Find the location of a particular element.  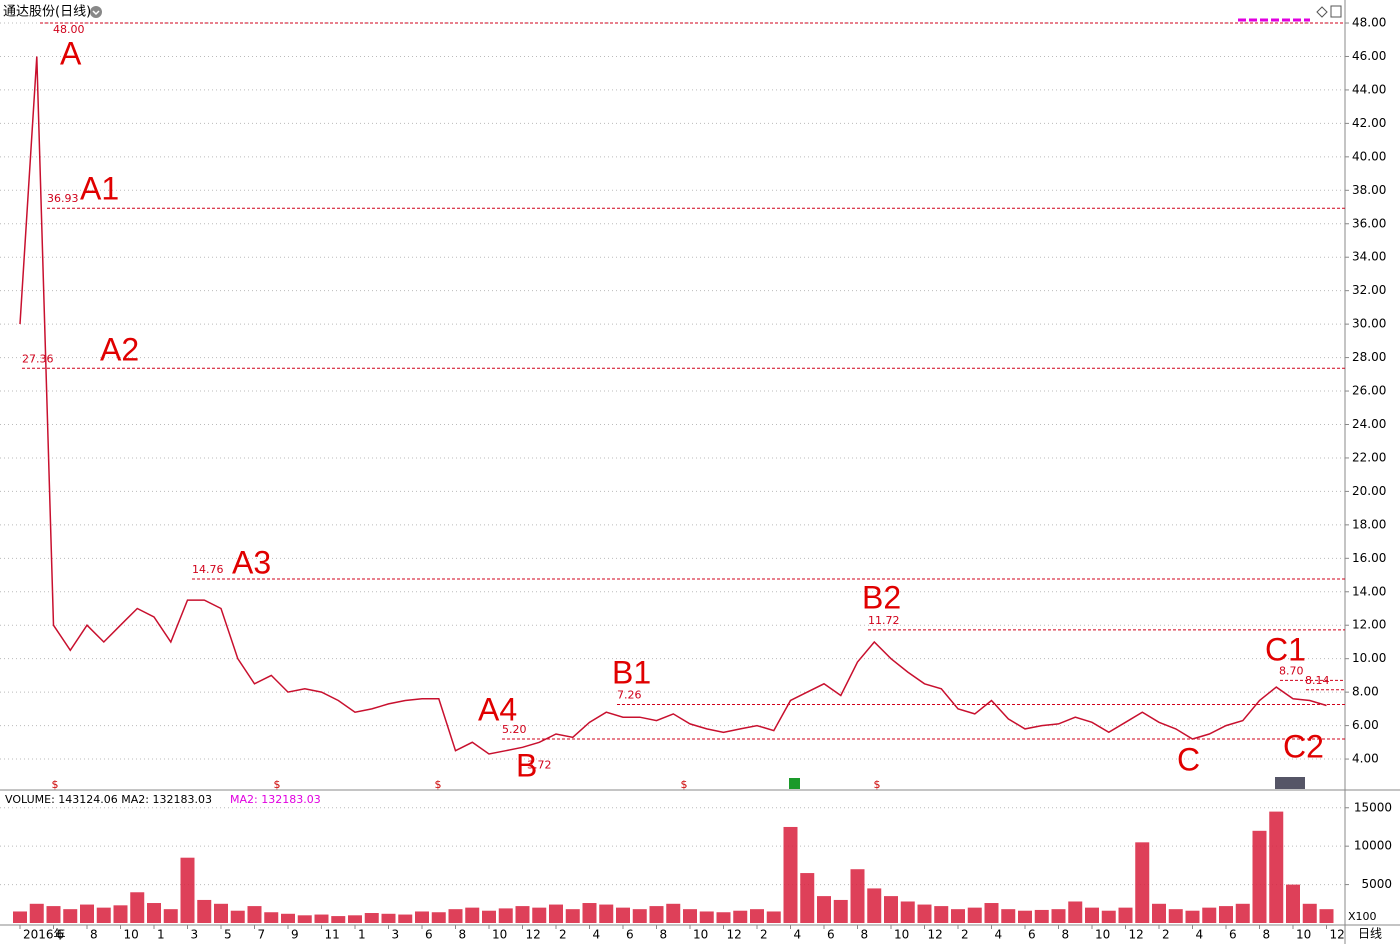

level-label: 36.93 is located at coordinates (63, 198).